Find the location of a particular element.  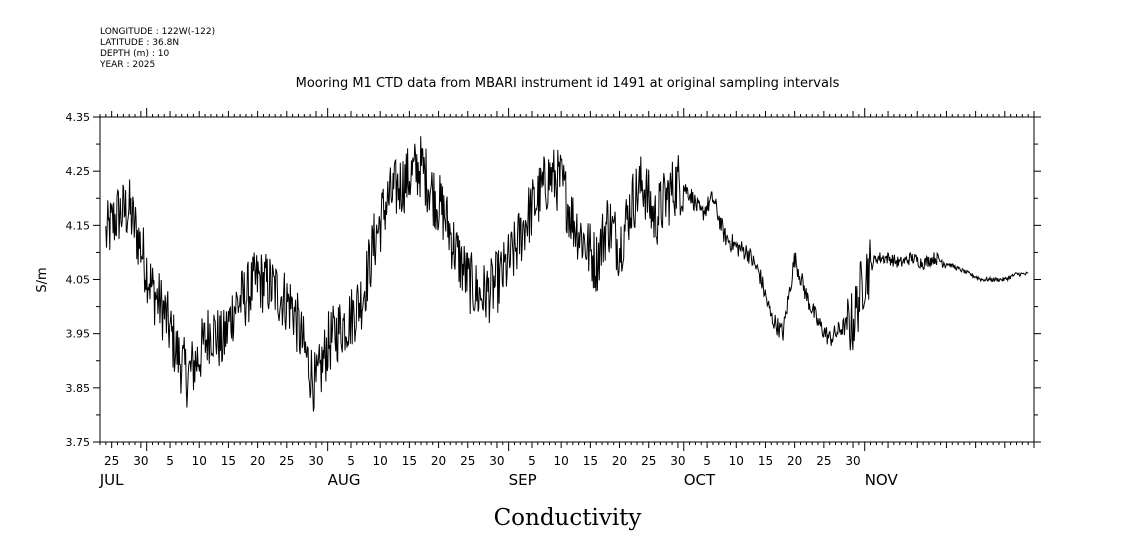

month-label: JUL is located at coordinates (111, 480).